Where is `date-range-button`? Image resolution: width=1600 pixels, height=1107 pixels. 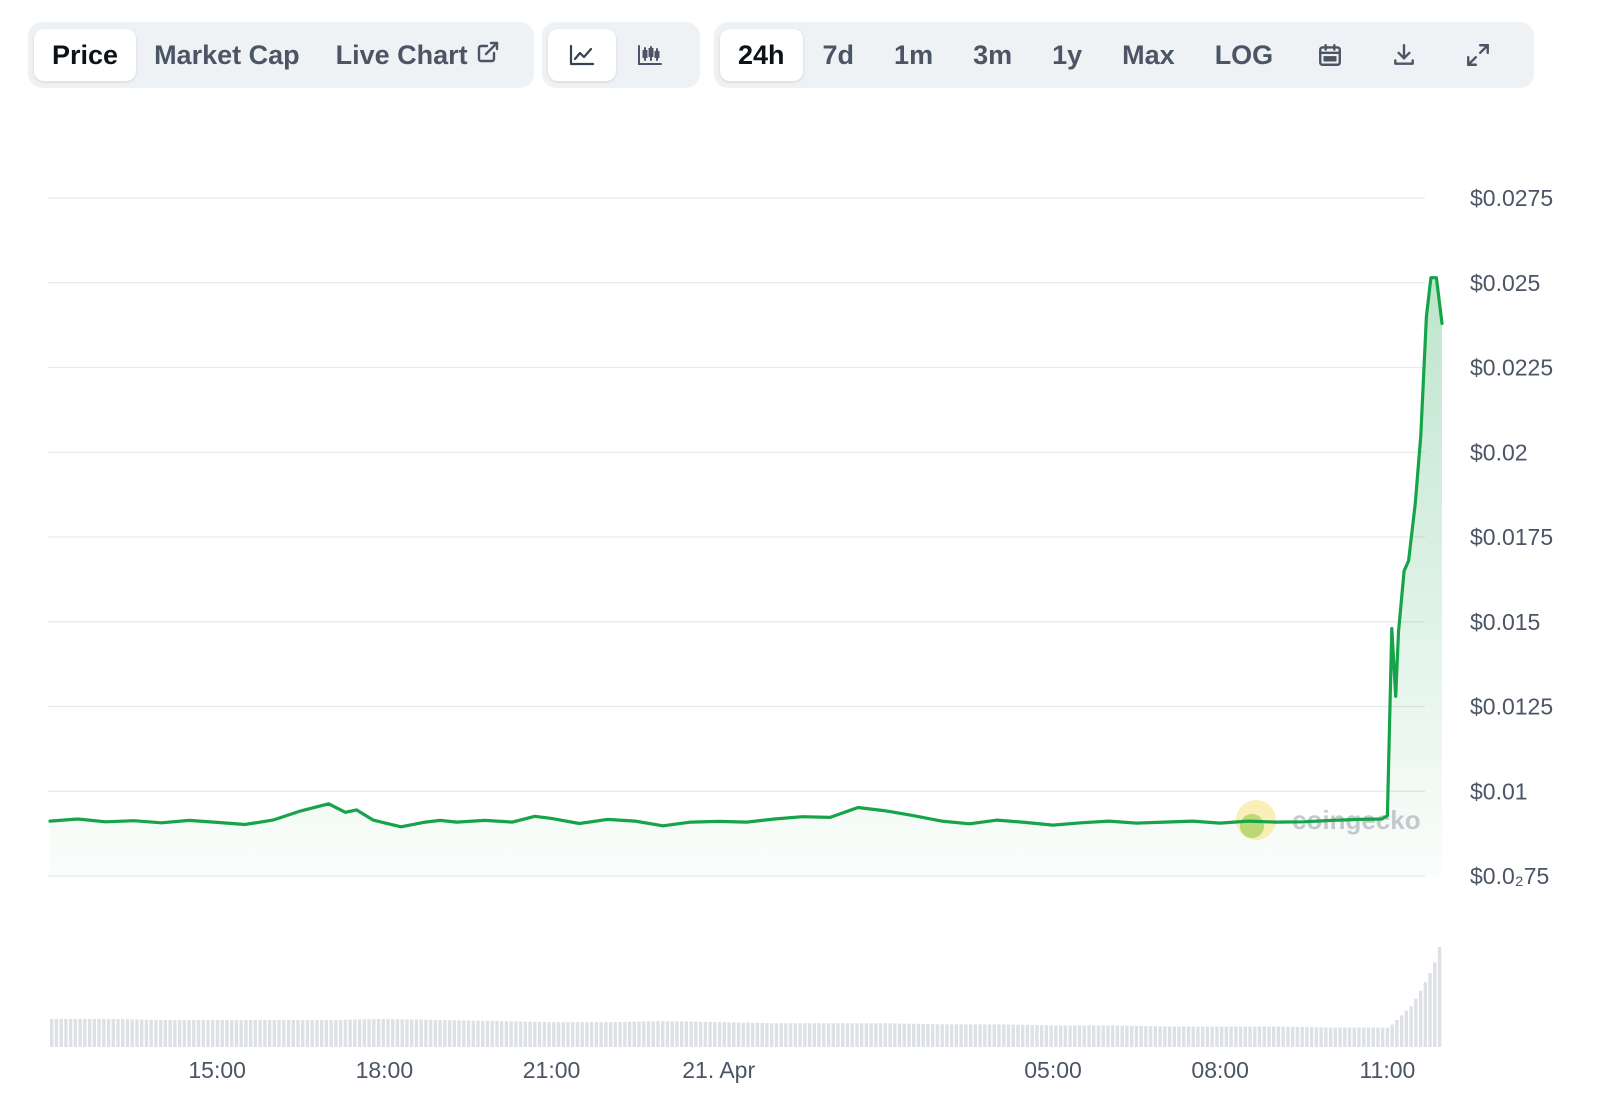
date-range-button is located at coordinates (1330, 55).